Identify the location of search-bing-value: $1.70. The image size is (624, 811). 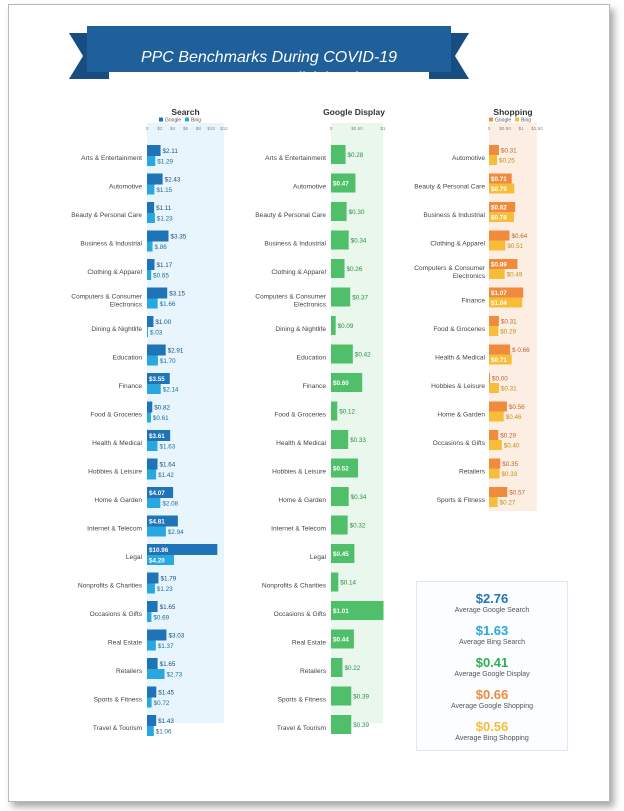
(168, 361).